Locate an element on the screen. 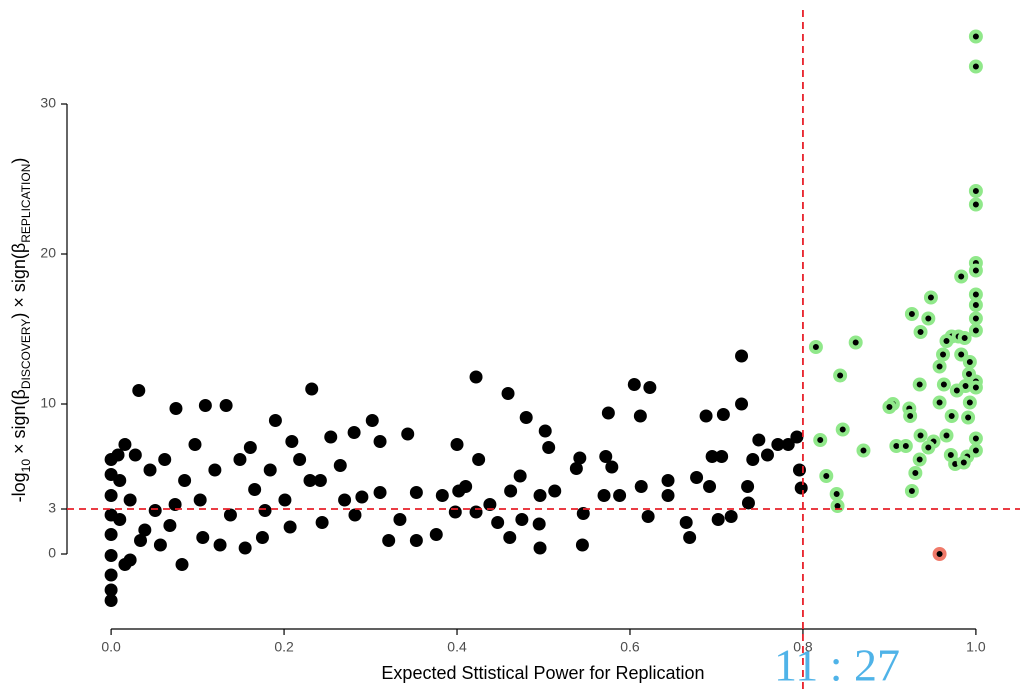 Image resolution: width=1027 pixels, height=691 pixels. y-tick-label: 0 is located at coordinates (52, 553).